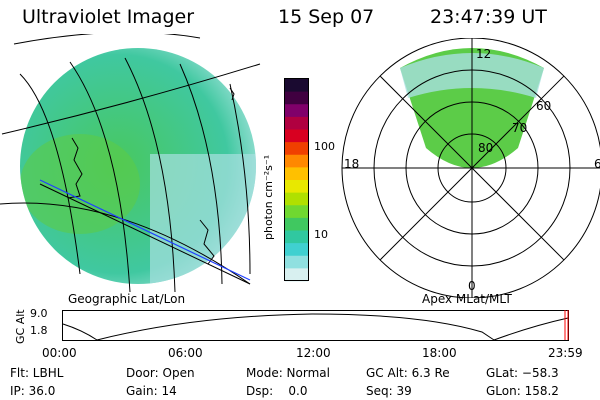 This screenshot has height=400, width=600. What do you see at coordinates (160, 373) in the screenshot?
I see `status-door: Door: Open` at bounding box center [160, 373].